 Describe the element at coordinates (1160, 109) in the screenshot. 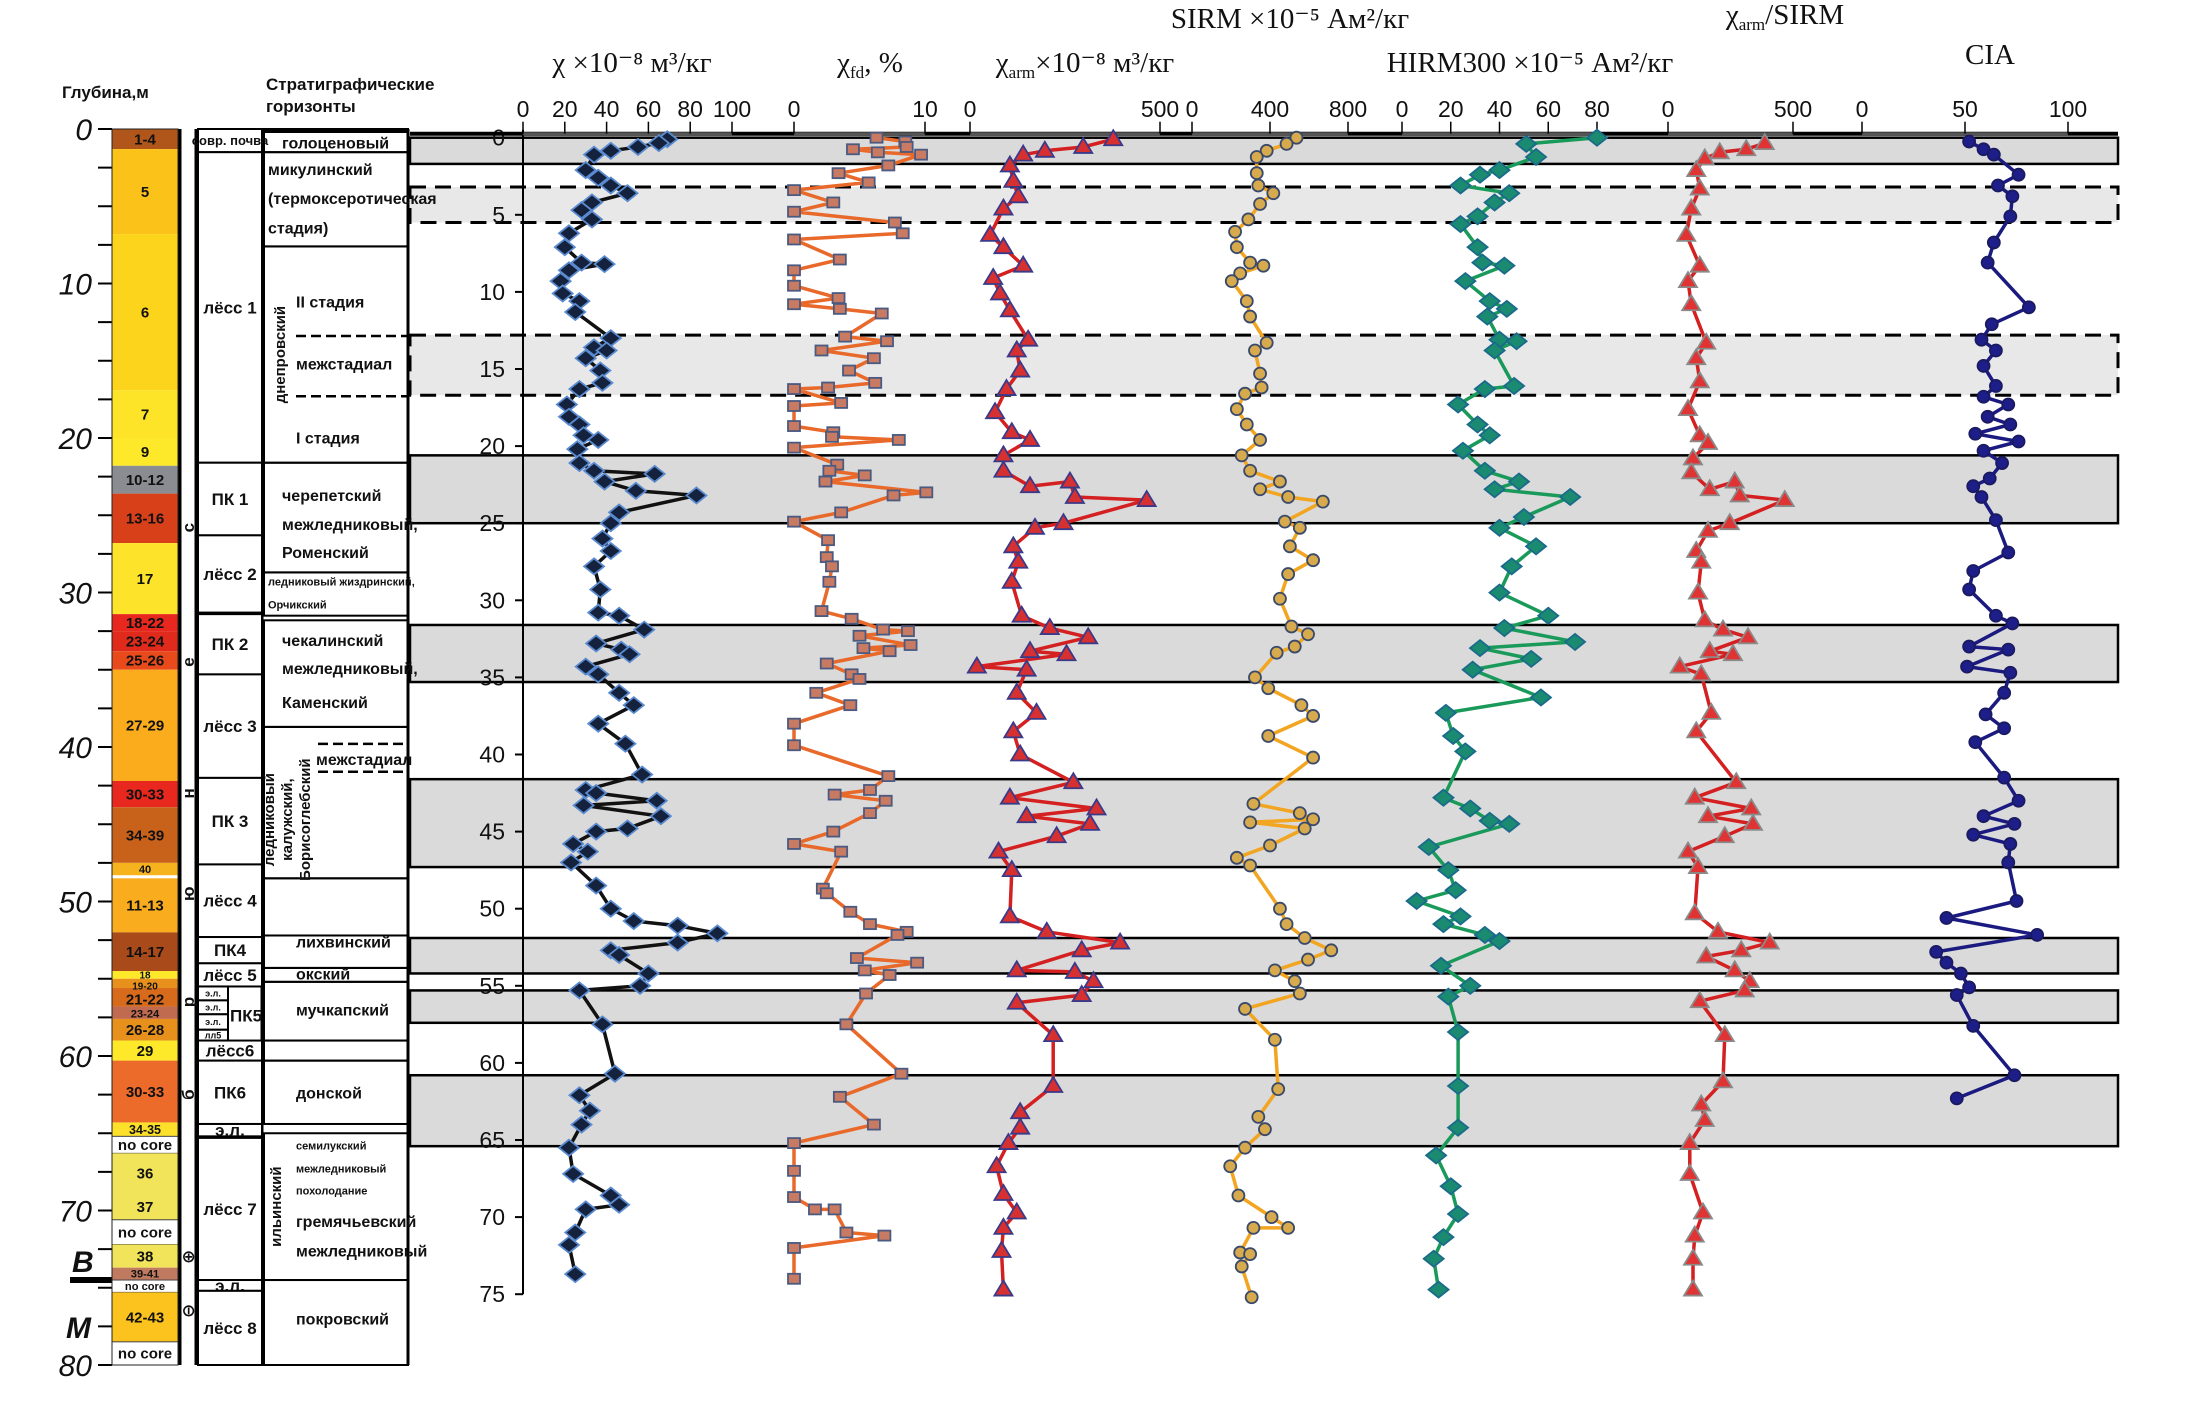

I see `chiarm-axis-tick-label: 500` at that location.